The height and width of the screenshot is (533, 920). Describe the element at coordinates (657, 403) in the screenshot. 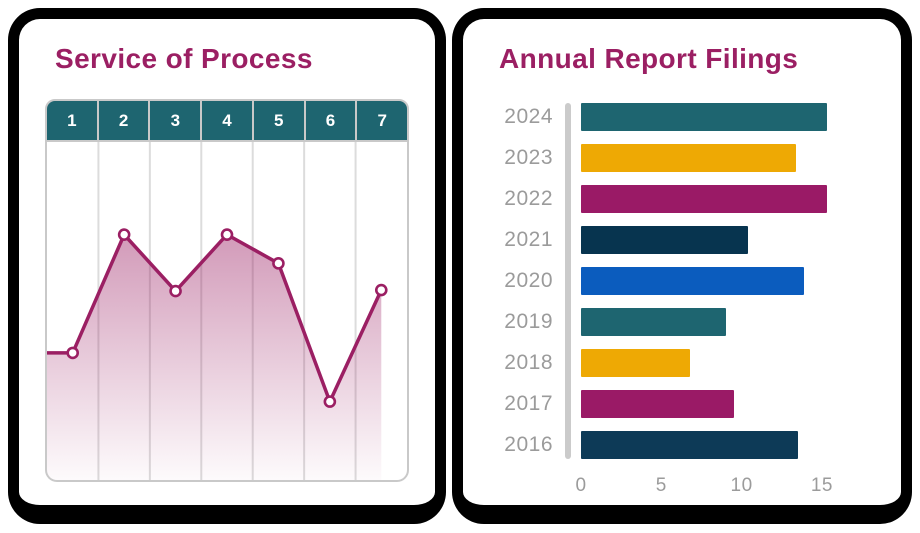

I see `bar-2017` at that location.